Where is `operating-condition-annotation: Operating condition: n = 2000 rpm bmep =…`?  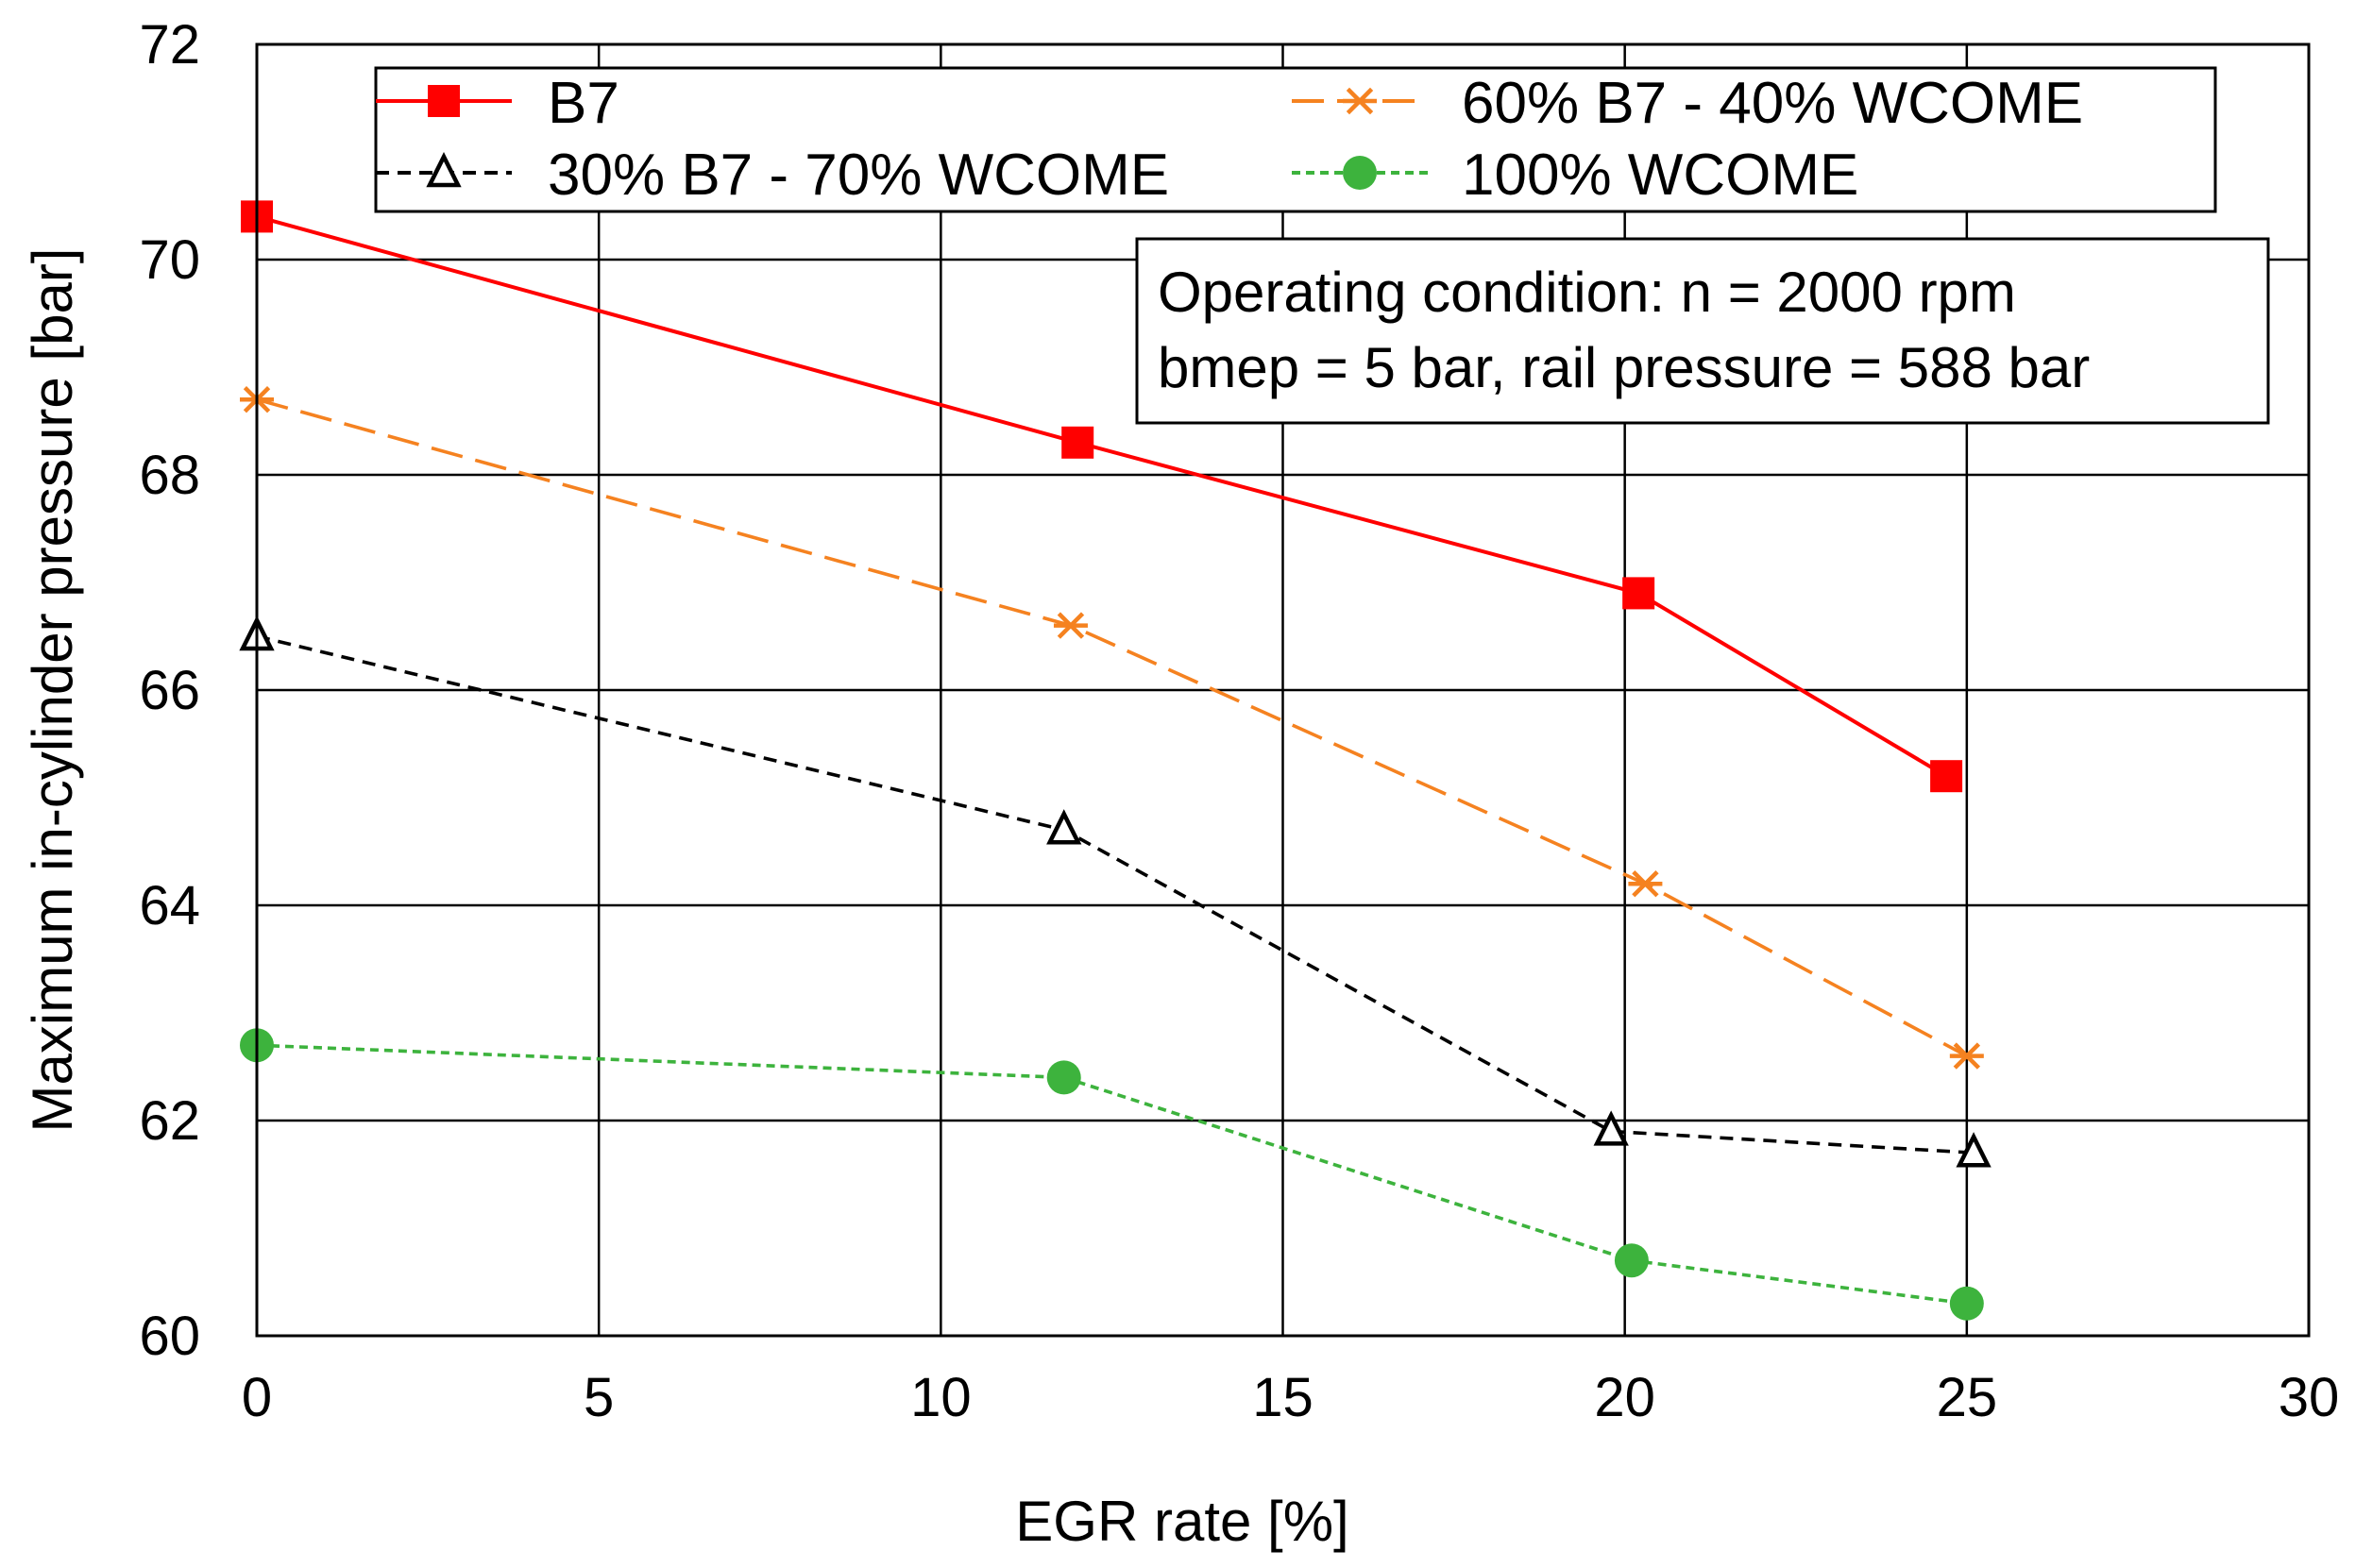 operating-condition-annotation: Operating condition: n = 2000 rpm bmep =… is located at coordinates (1702, 331).